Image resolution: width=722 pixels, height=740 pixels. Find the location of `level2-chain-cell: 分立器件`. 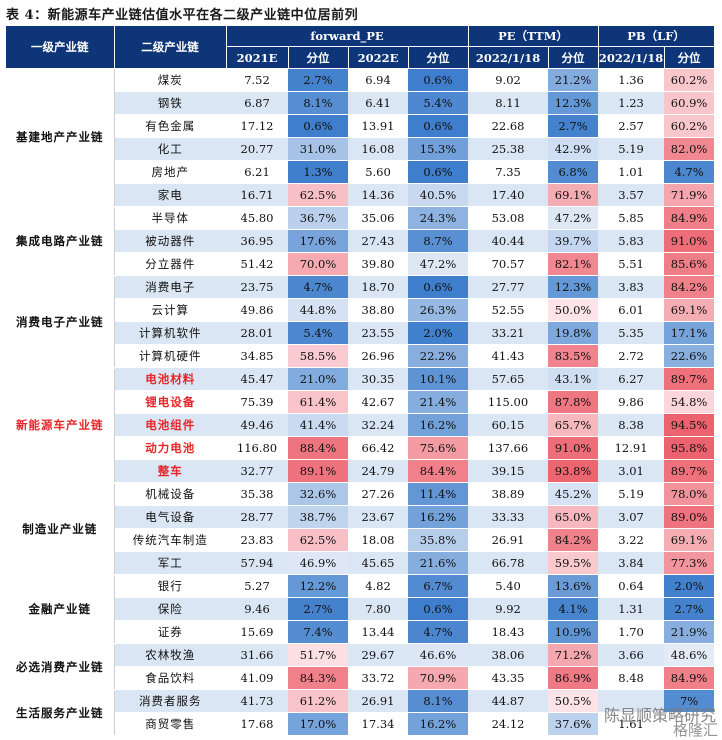

level2-chain-cell: 分立器件 is located at coordinates (170, 264).